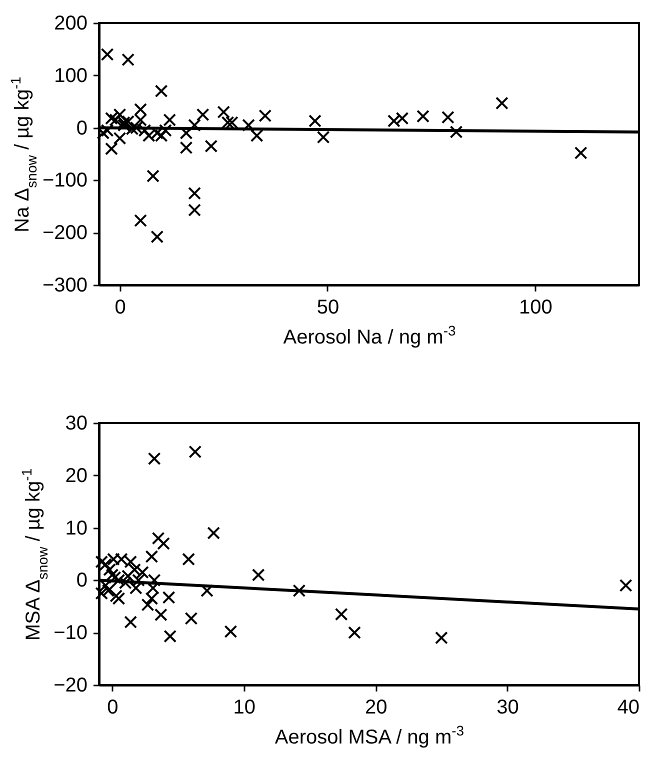  What do you see at coordinates (71, 633) in the screenshot?
I see `y-tick-label: −10` at bounding box center [71, 633].